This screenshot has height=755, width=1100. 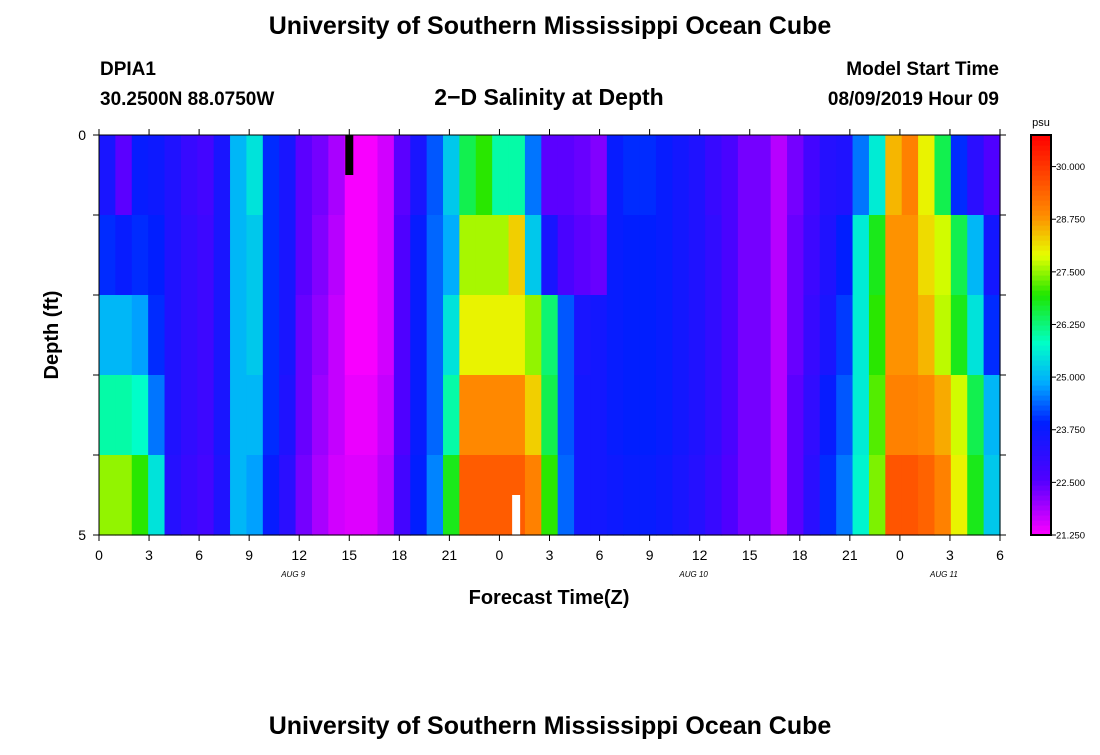 I want to click on x-tick-label: 3, so click(x=950, y=555).